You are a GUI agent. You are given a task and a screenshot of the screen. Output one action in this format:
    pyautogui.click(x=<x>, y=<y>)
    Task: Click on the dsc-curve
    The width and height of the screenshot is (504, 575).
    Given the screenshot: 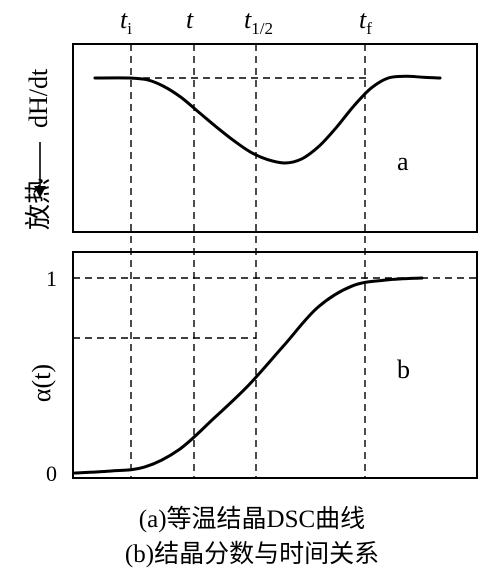 What is the action you would take?
    pyautogui.click(x=267, y=119)
    